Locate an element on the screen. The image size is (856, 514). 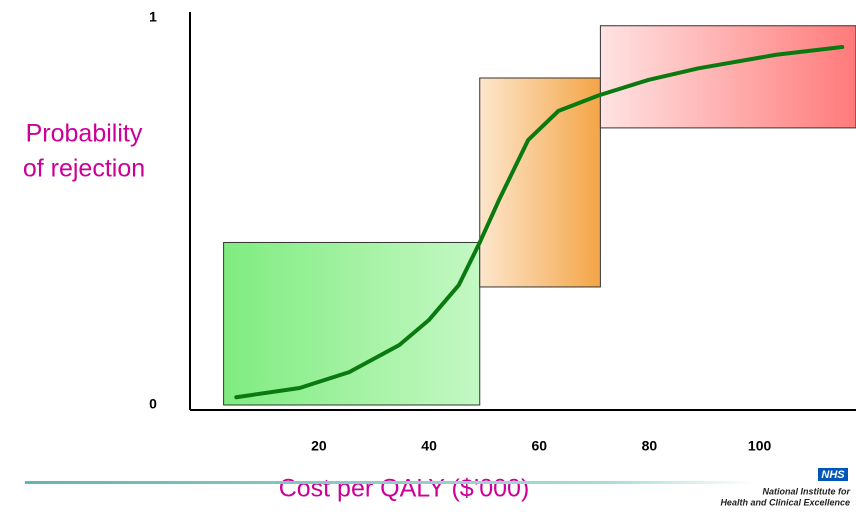
logo-line: National Institute for is located at coordinates (807, 491).